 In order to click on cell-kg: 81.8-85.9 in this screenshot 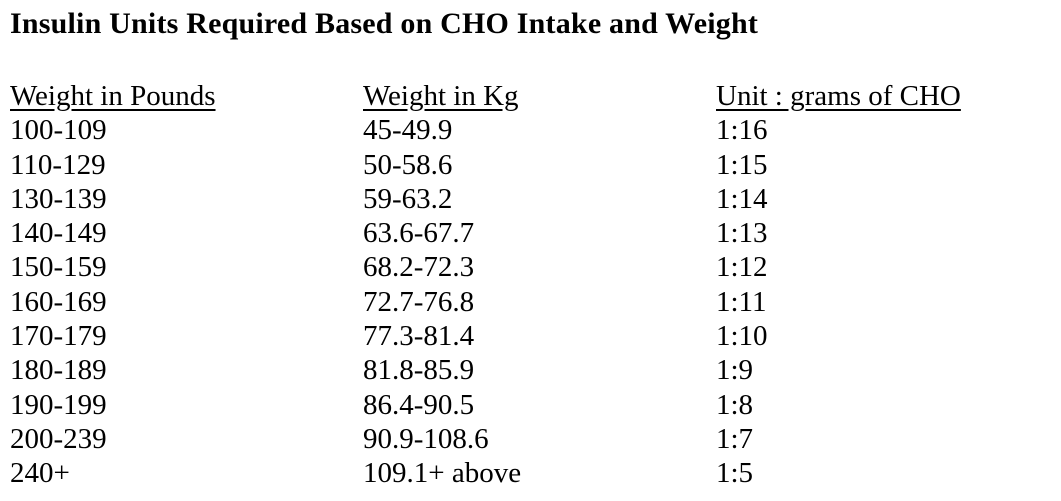, I will do `click(419, 370)`.